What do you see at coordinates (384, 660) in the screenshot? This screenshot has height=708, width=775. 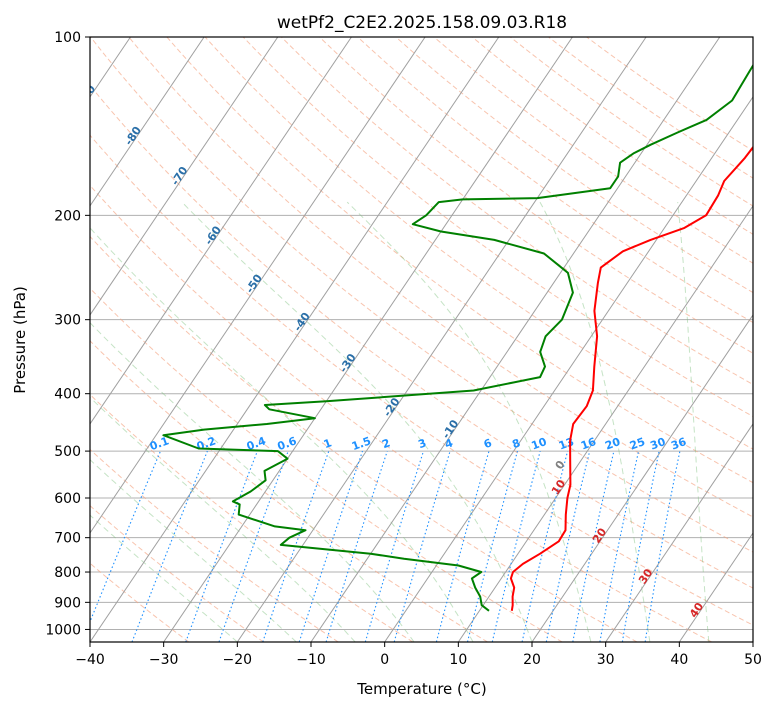 I see `x-tick-label: 0` at bounding box center [384, 660].